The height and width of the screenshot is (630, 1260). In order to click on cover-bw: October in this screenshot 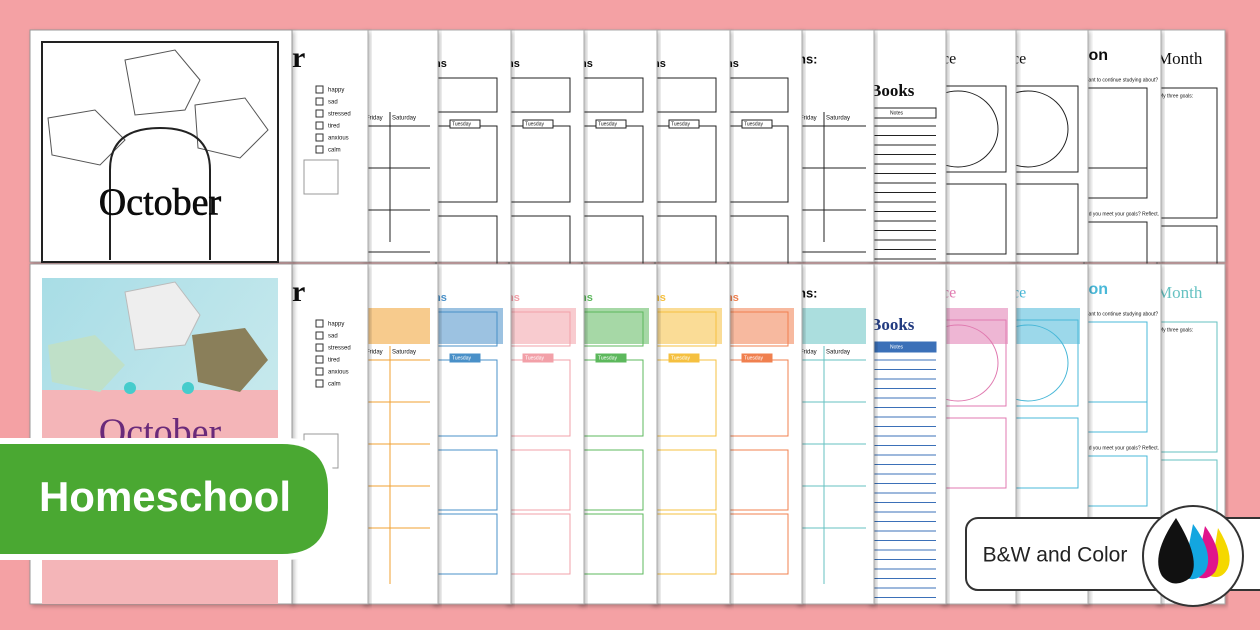, I will do `click(161, 146)`.